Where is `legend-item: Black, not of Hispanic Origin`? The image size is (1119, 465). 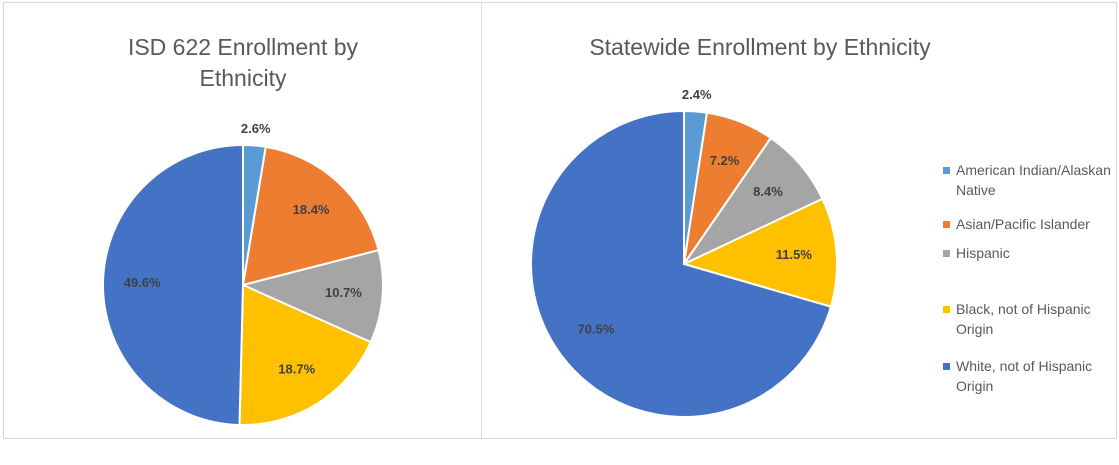
legend-item: Black, not of Hispanic Origin is located at coordinates (1029, 319).